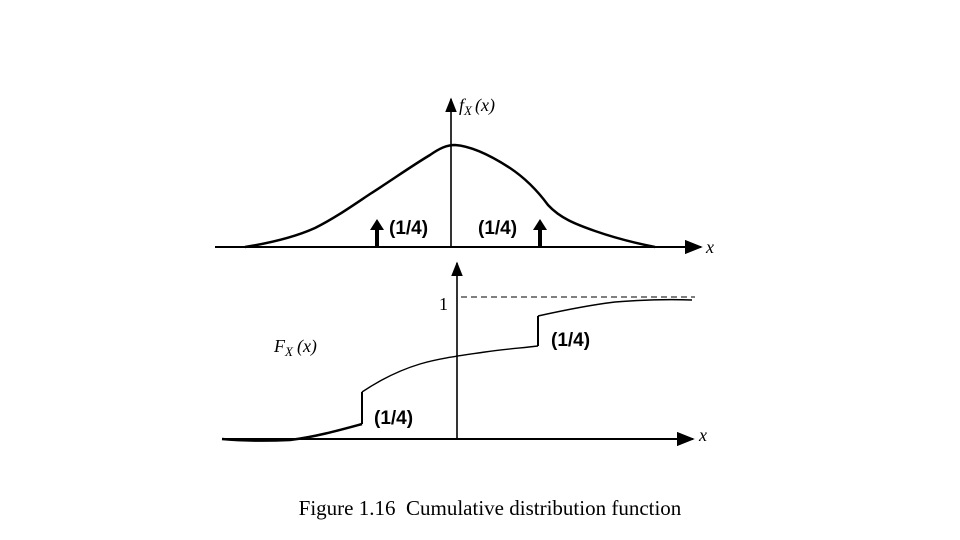  What do you see at coordinates (377, 233) in the screenshot?
I see `impulse-arrow-left` at bounding box center [377, 233].